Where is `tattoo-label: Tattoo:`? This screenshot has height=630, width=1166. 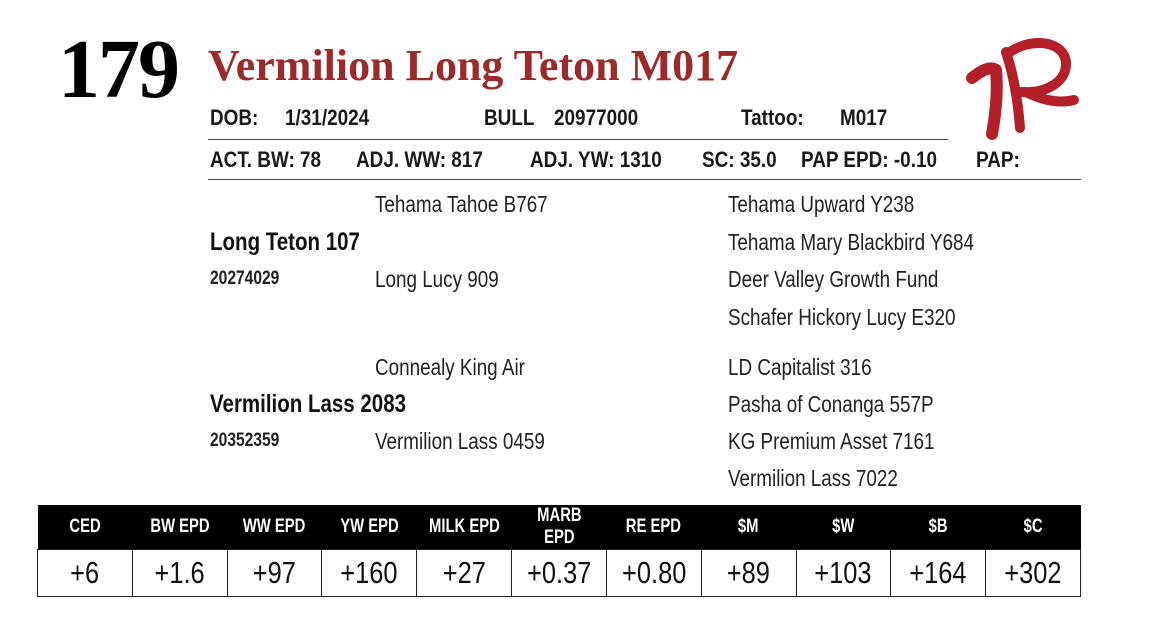
tattoo-label: Tattoo: is located at coordinates (772, 117).